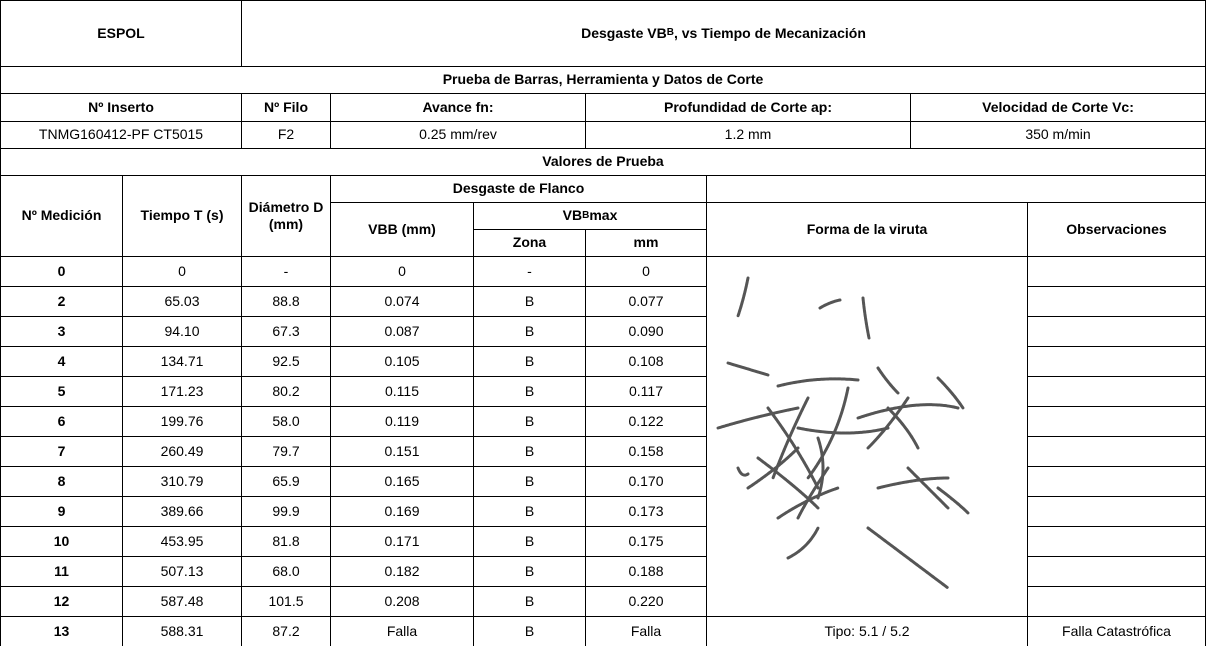 Image resolution: width=1206 pixels, height=646 pixels. Describe the element at coordinates (61, 361) in the screenshot. I see `row-label: 4` at that location.